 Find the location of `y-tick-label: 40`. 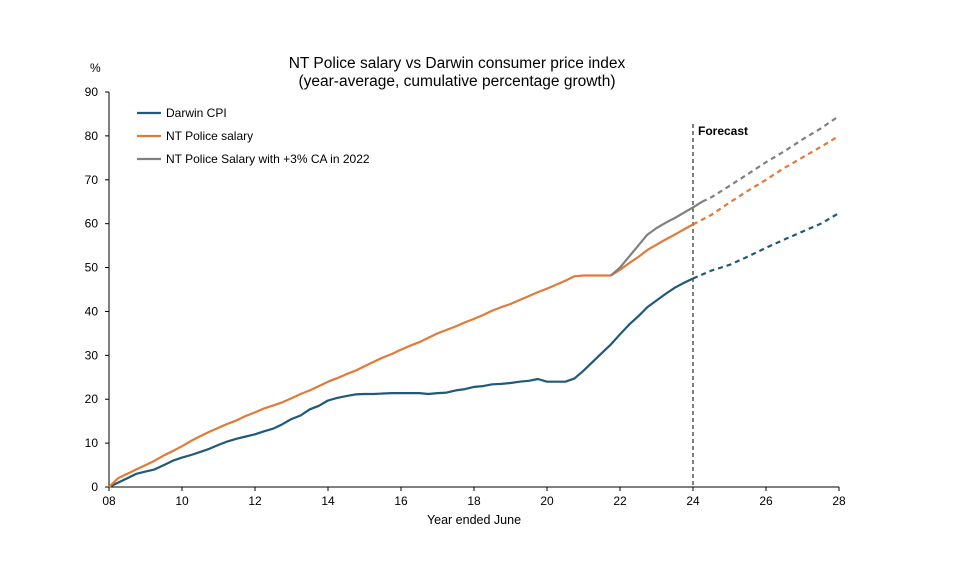

y-tick-label: 40 is located at coordinates (92, 311).